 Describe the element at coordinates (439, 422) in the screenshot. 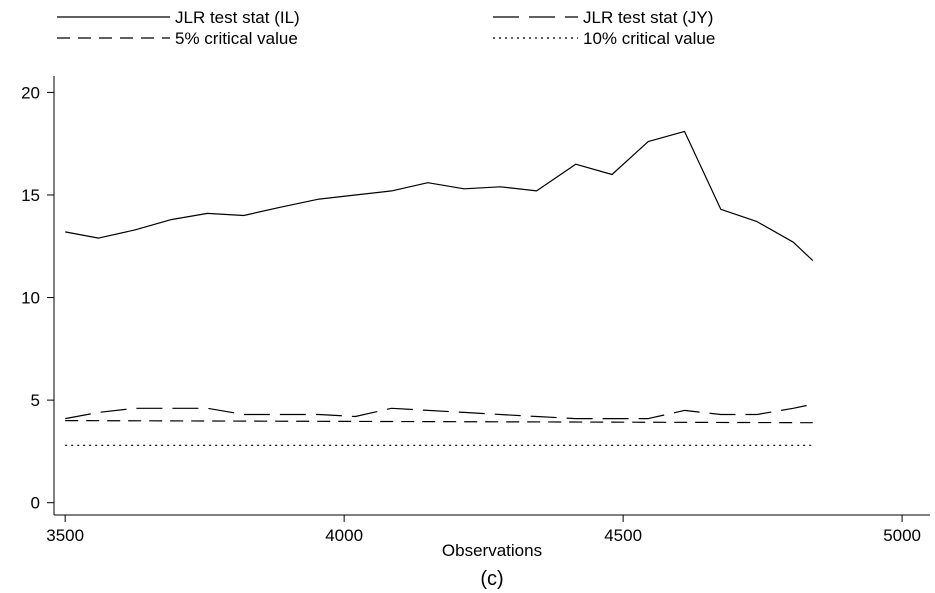

I see `series-line-5pct-critical` at that location.